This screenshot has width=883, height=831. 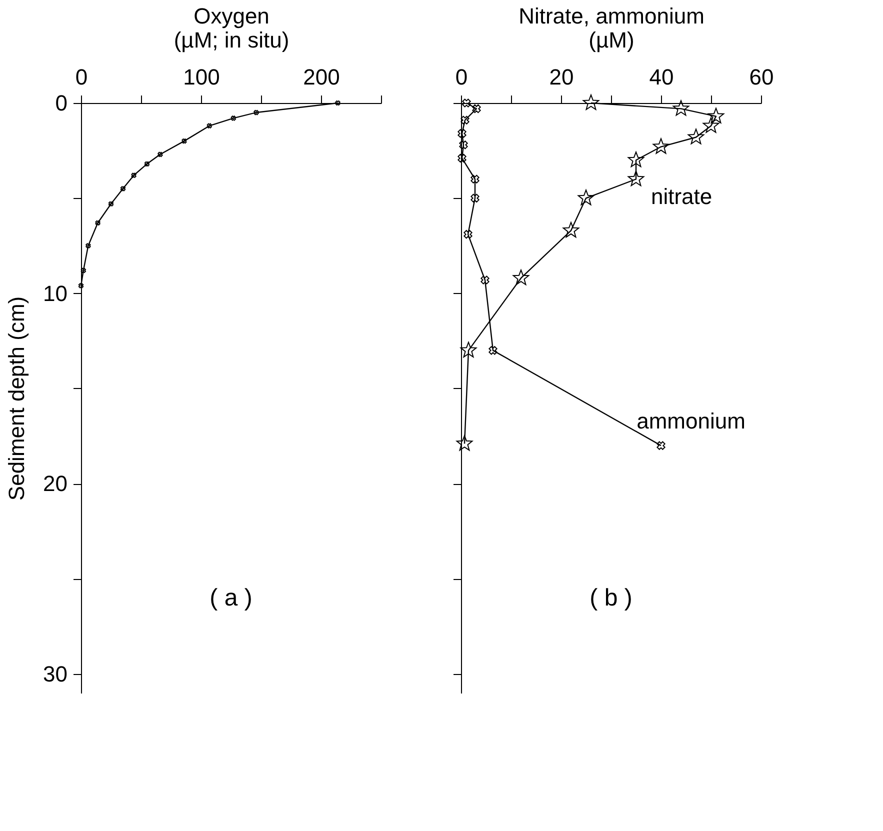 I want to click on y-tick-label: 0, so click(x=61, y=103).